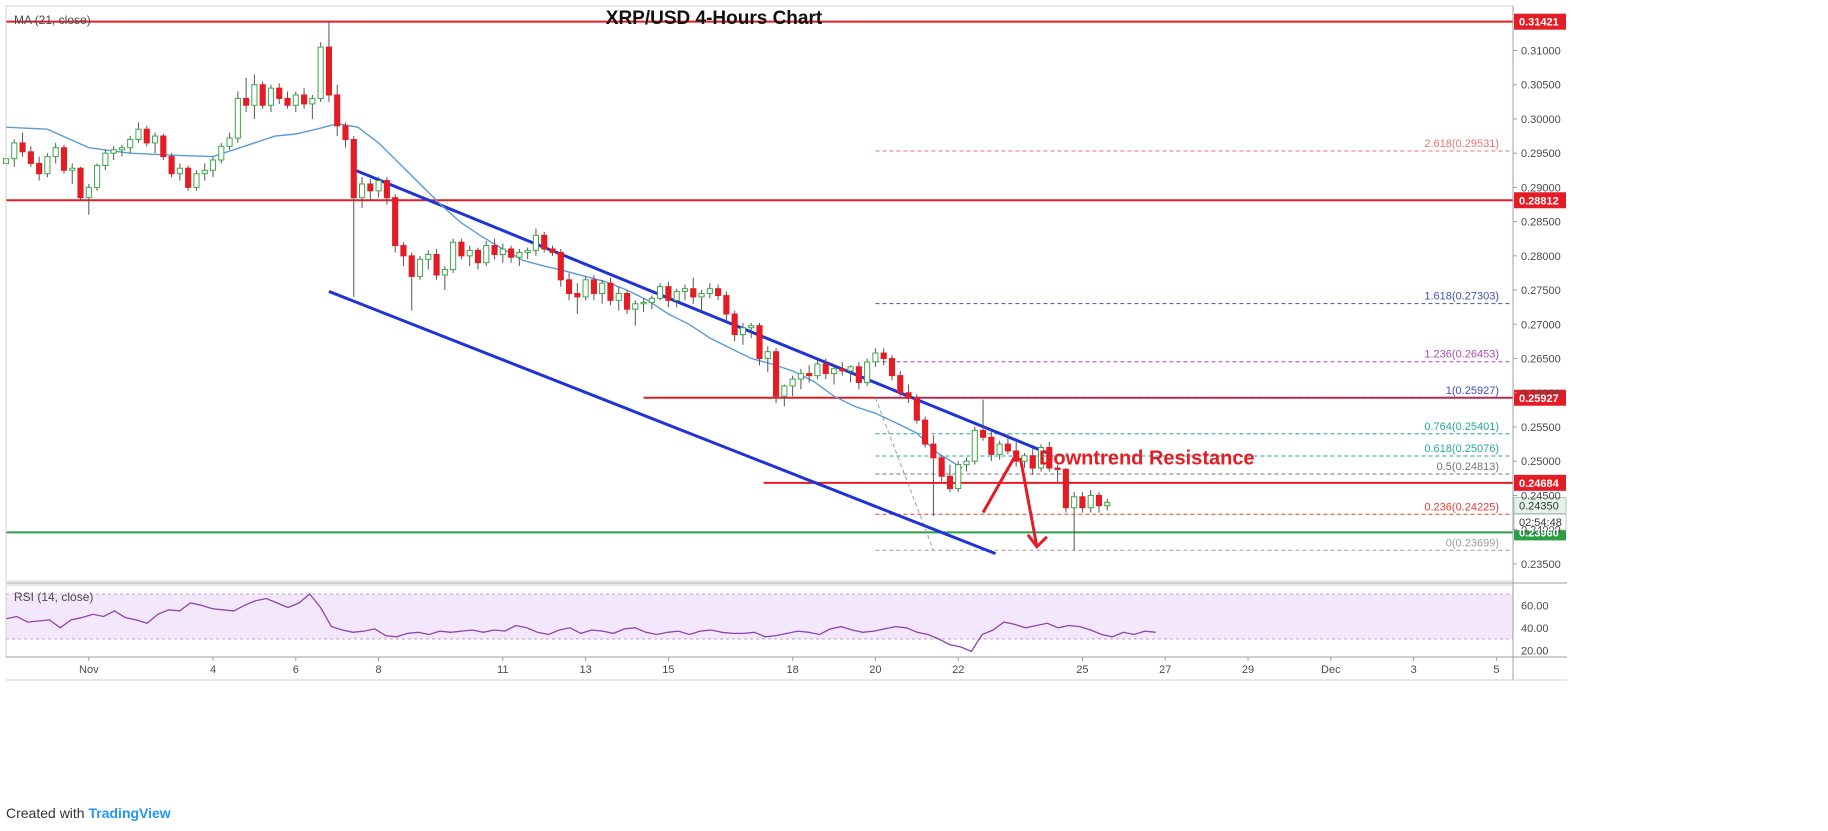  I want to click on fib-level-label: 0.618(0.25076), so click(1461, 449).